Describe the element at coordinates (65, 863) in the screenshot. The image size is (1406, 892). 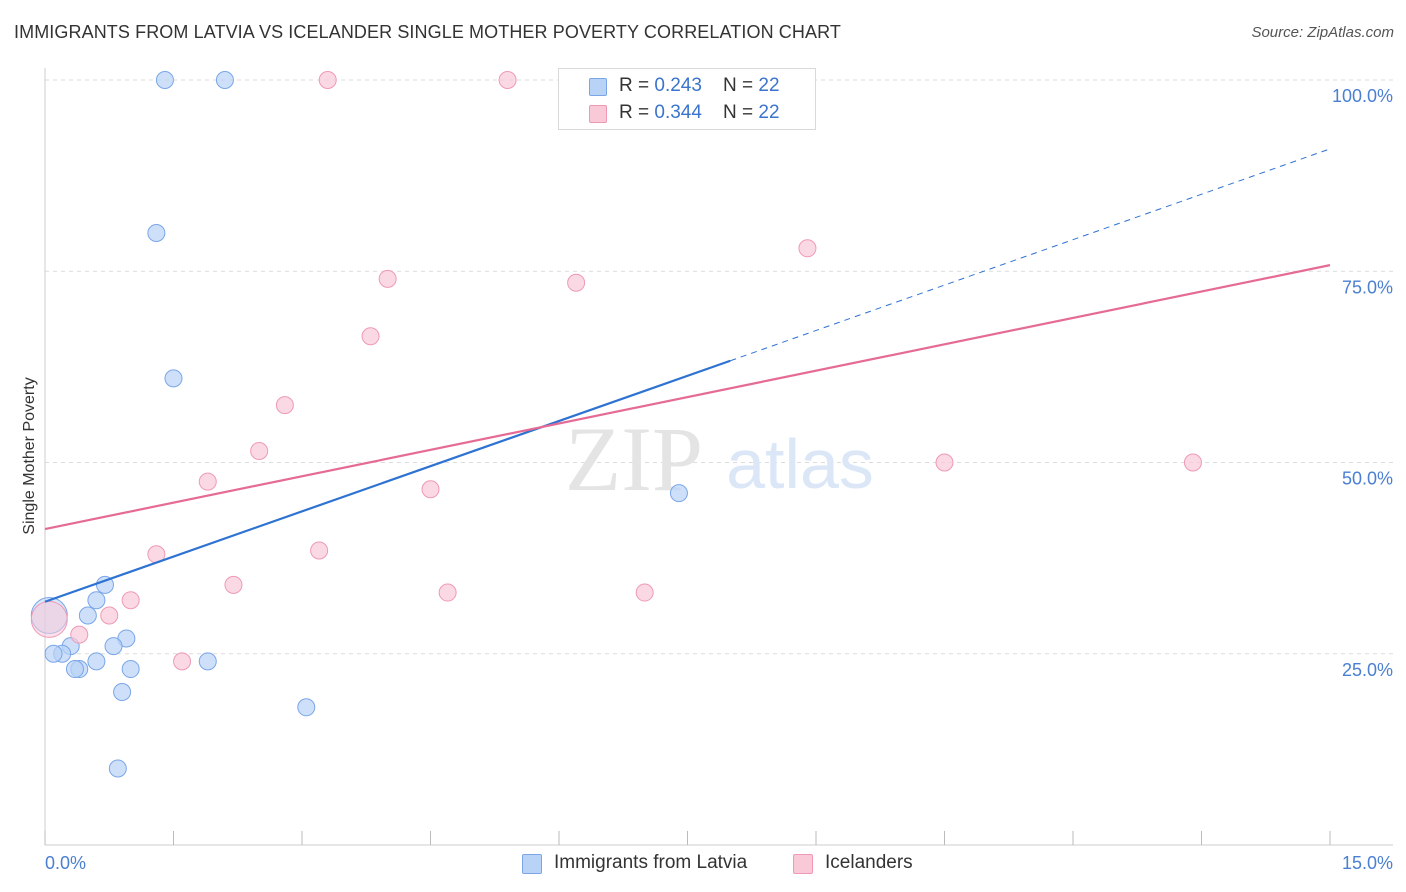
I see `x-tick-label-min: 0.0%` at that location.